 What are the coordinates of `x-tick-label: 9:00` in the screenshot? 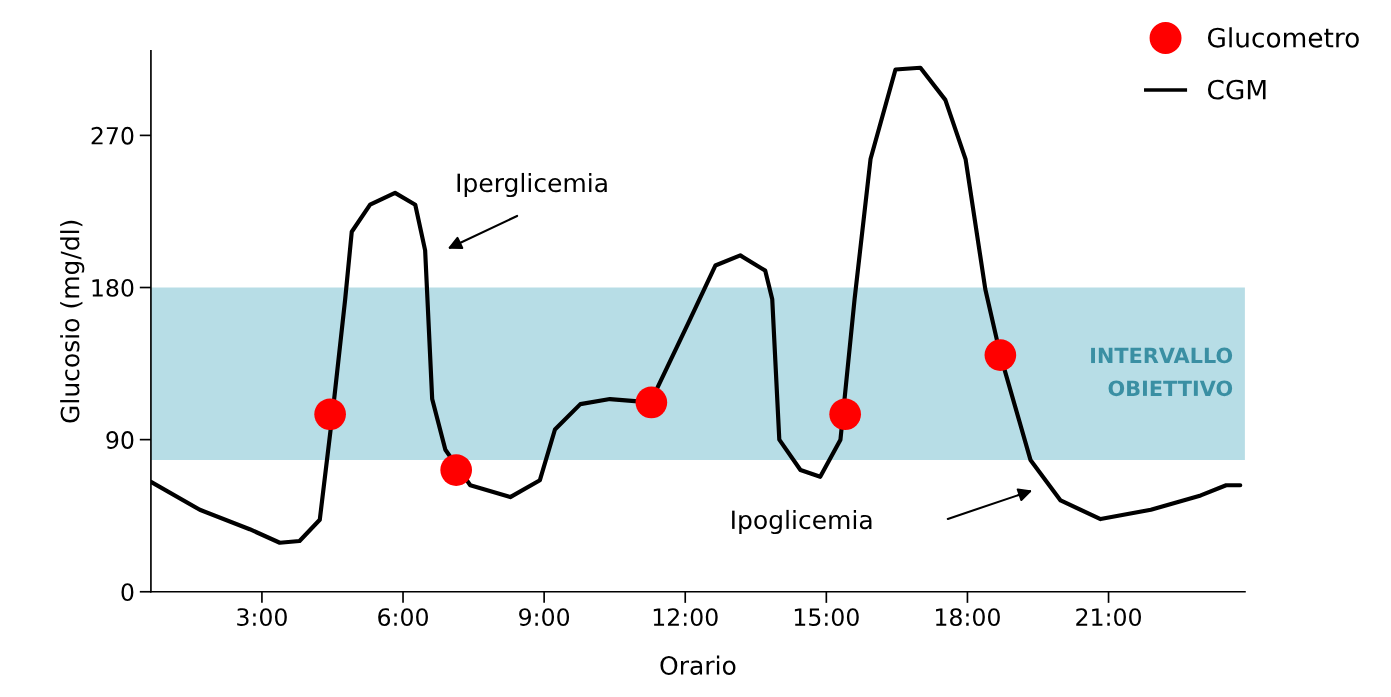 It's located at (544, 617).